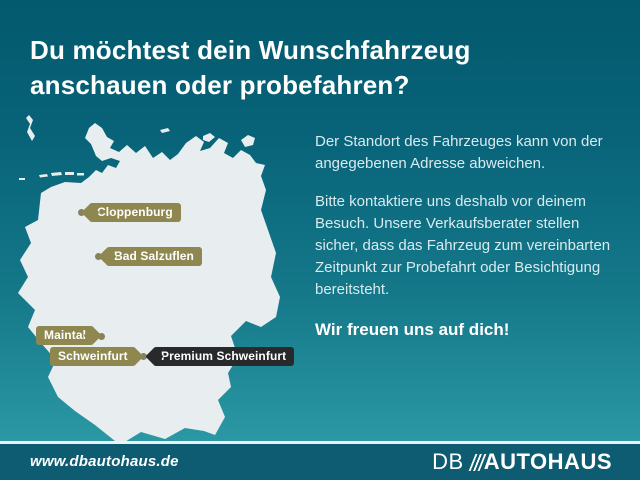 The image size is (640, 480). What do you see at coordinates (93, 356) in the screenshot?
I see `map-label-schweinfurt: Schweinfurt` at bounding box center [93, 356].